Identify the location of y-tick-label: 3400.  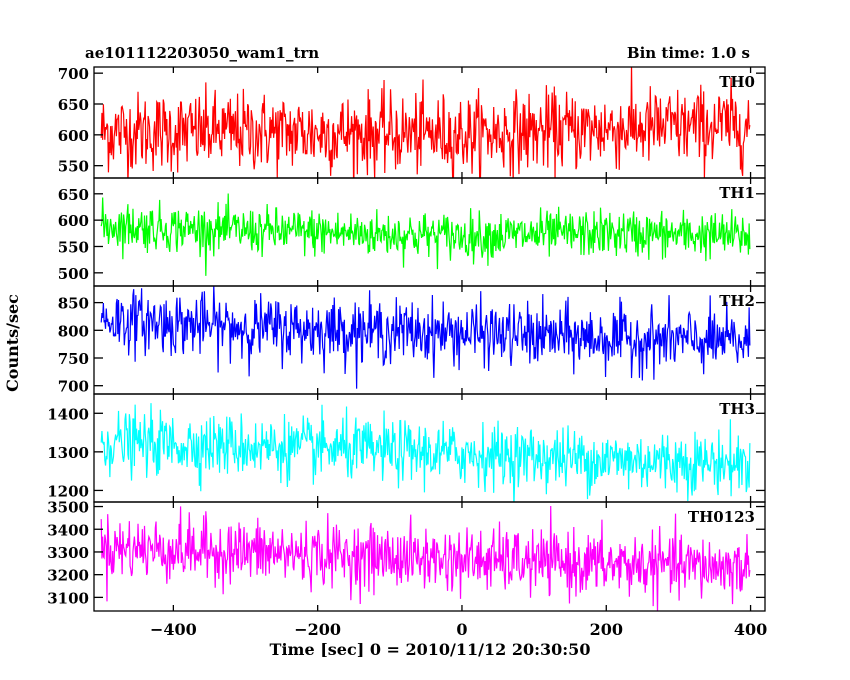
(68, 530).